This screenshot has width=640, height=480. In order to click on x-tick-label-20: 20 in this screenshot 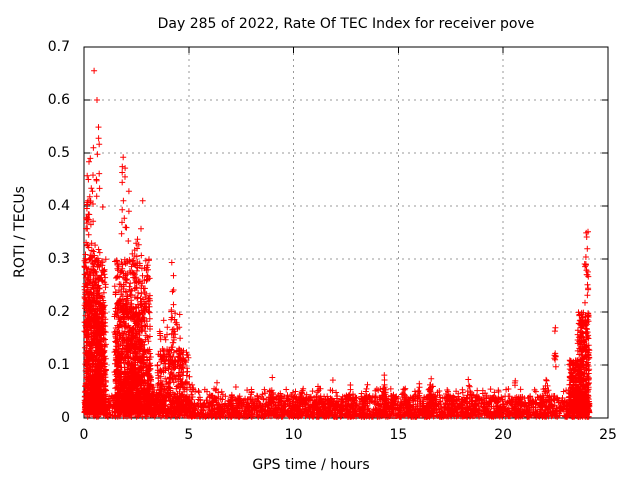, I will do `click(503, 435)`.